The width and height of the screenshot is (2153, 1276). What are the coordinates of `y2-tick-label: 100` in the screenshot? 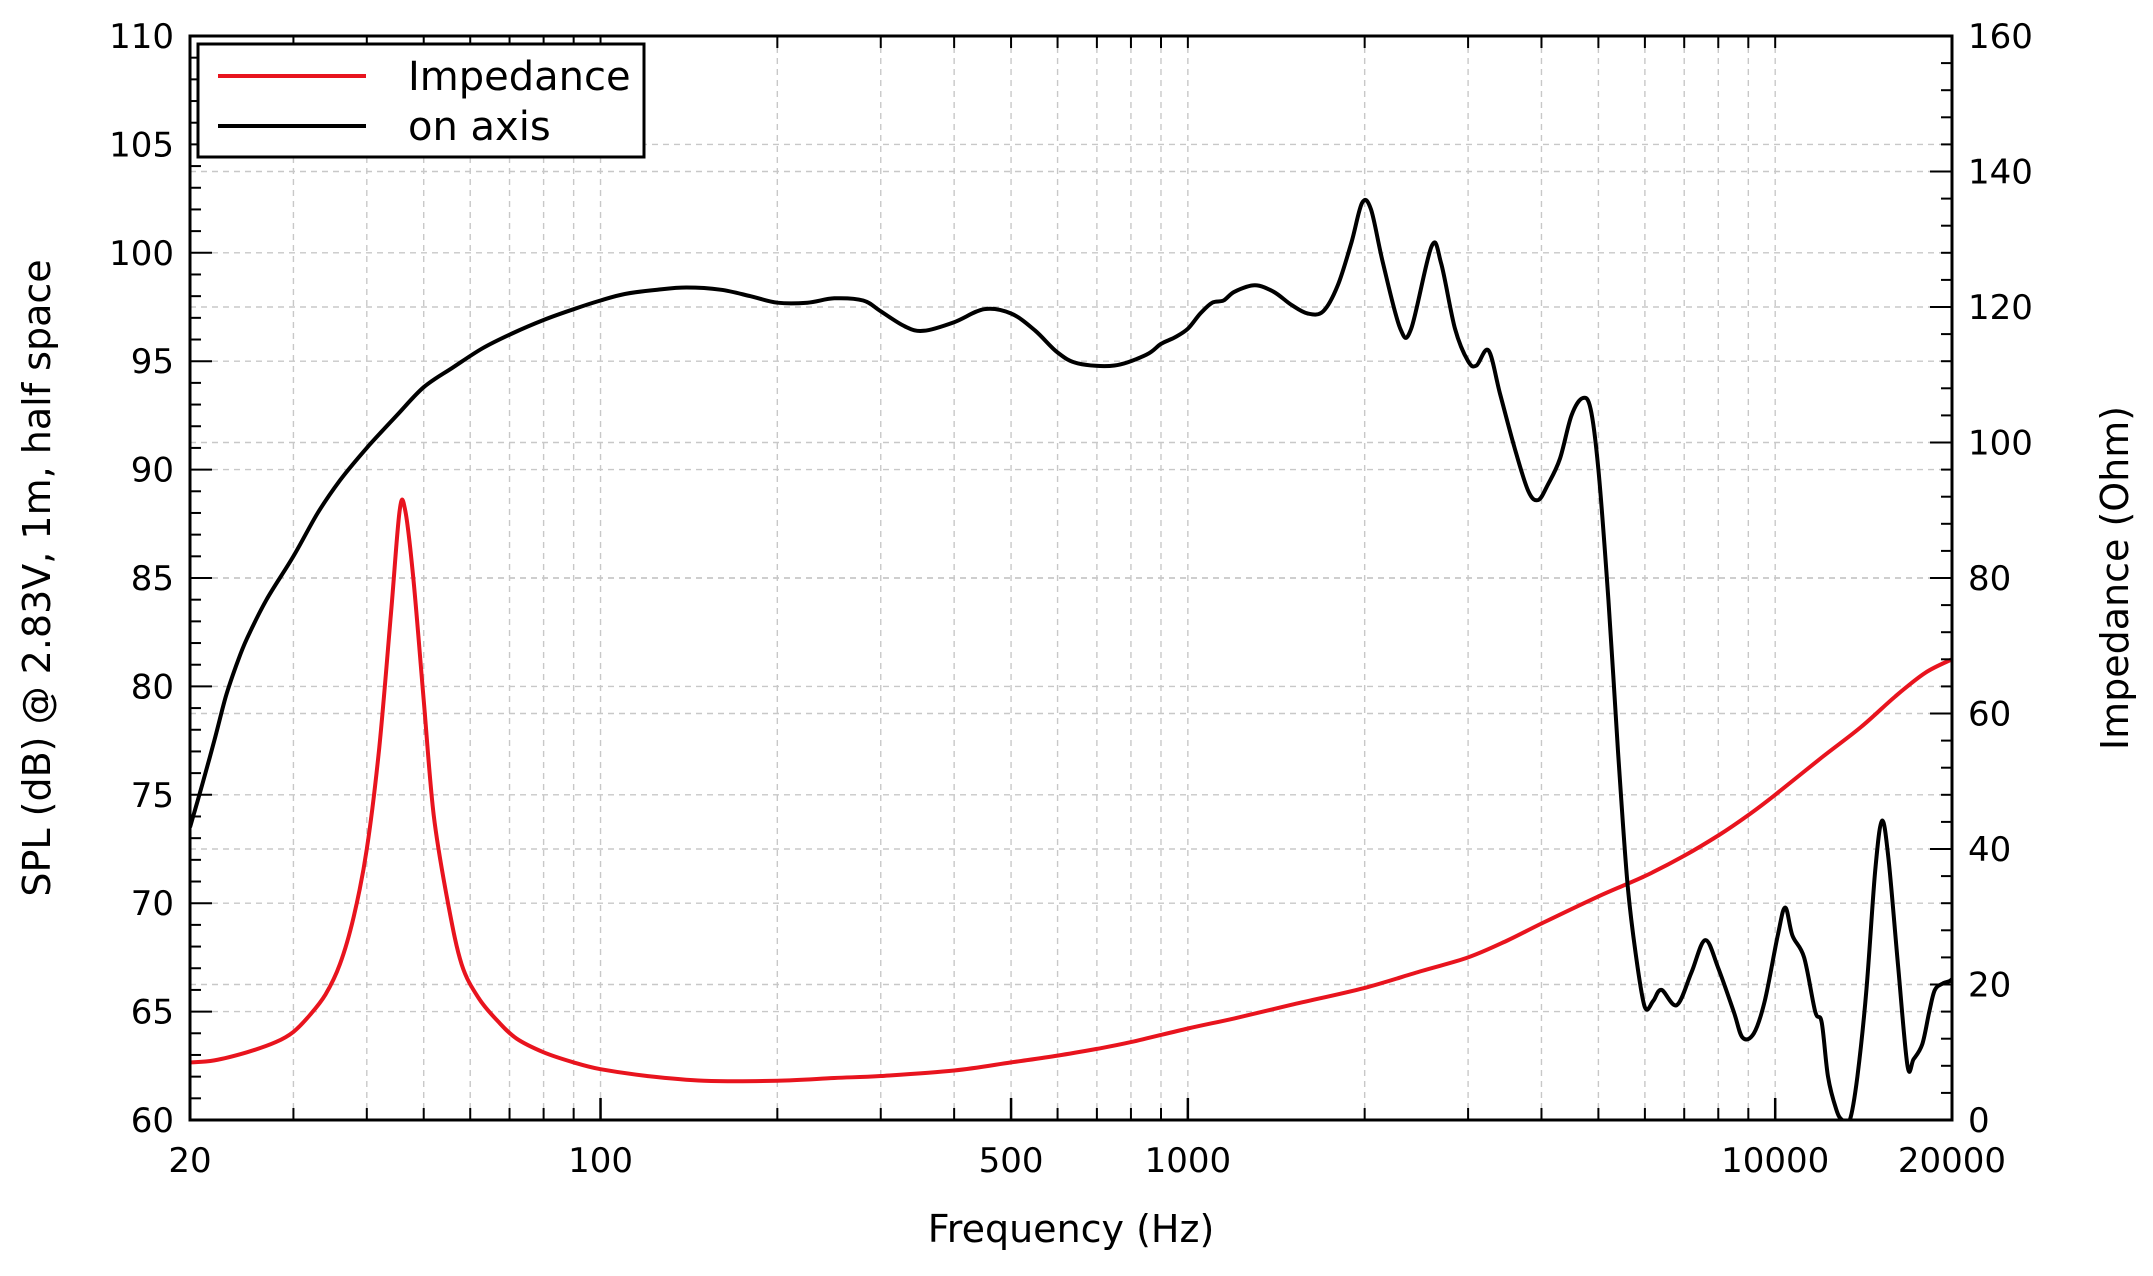 It's located at (2000, 444).